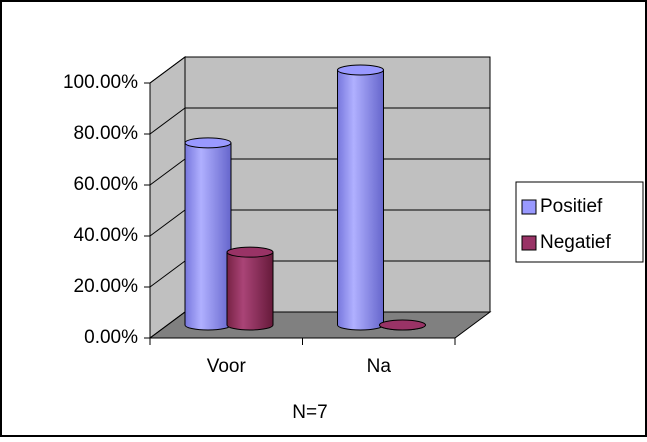 This screenshot has height=442, width=647. Describe the element at coordinates (379, 366) in the screenshot. I see `x-tick-label: Na` at that location.